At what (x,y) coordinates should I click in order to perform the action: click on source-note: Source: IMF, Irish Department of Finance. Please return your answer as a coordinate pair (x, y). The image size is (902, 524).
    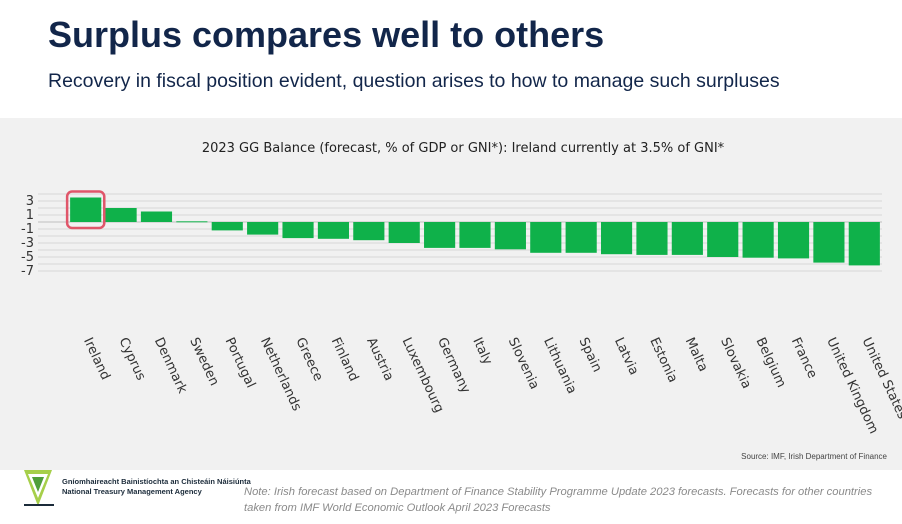
    Looking at the image, I should click on (814, 456).